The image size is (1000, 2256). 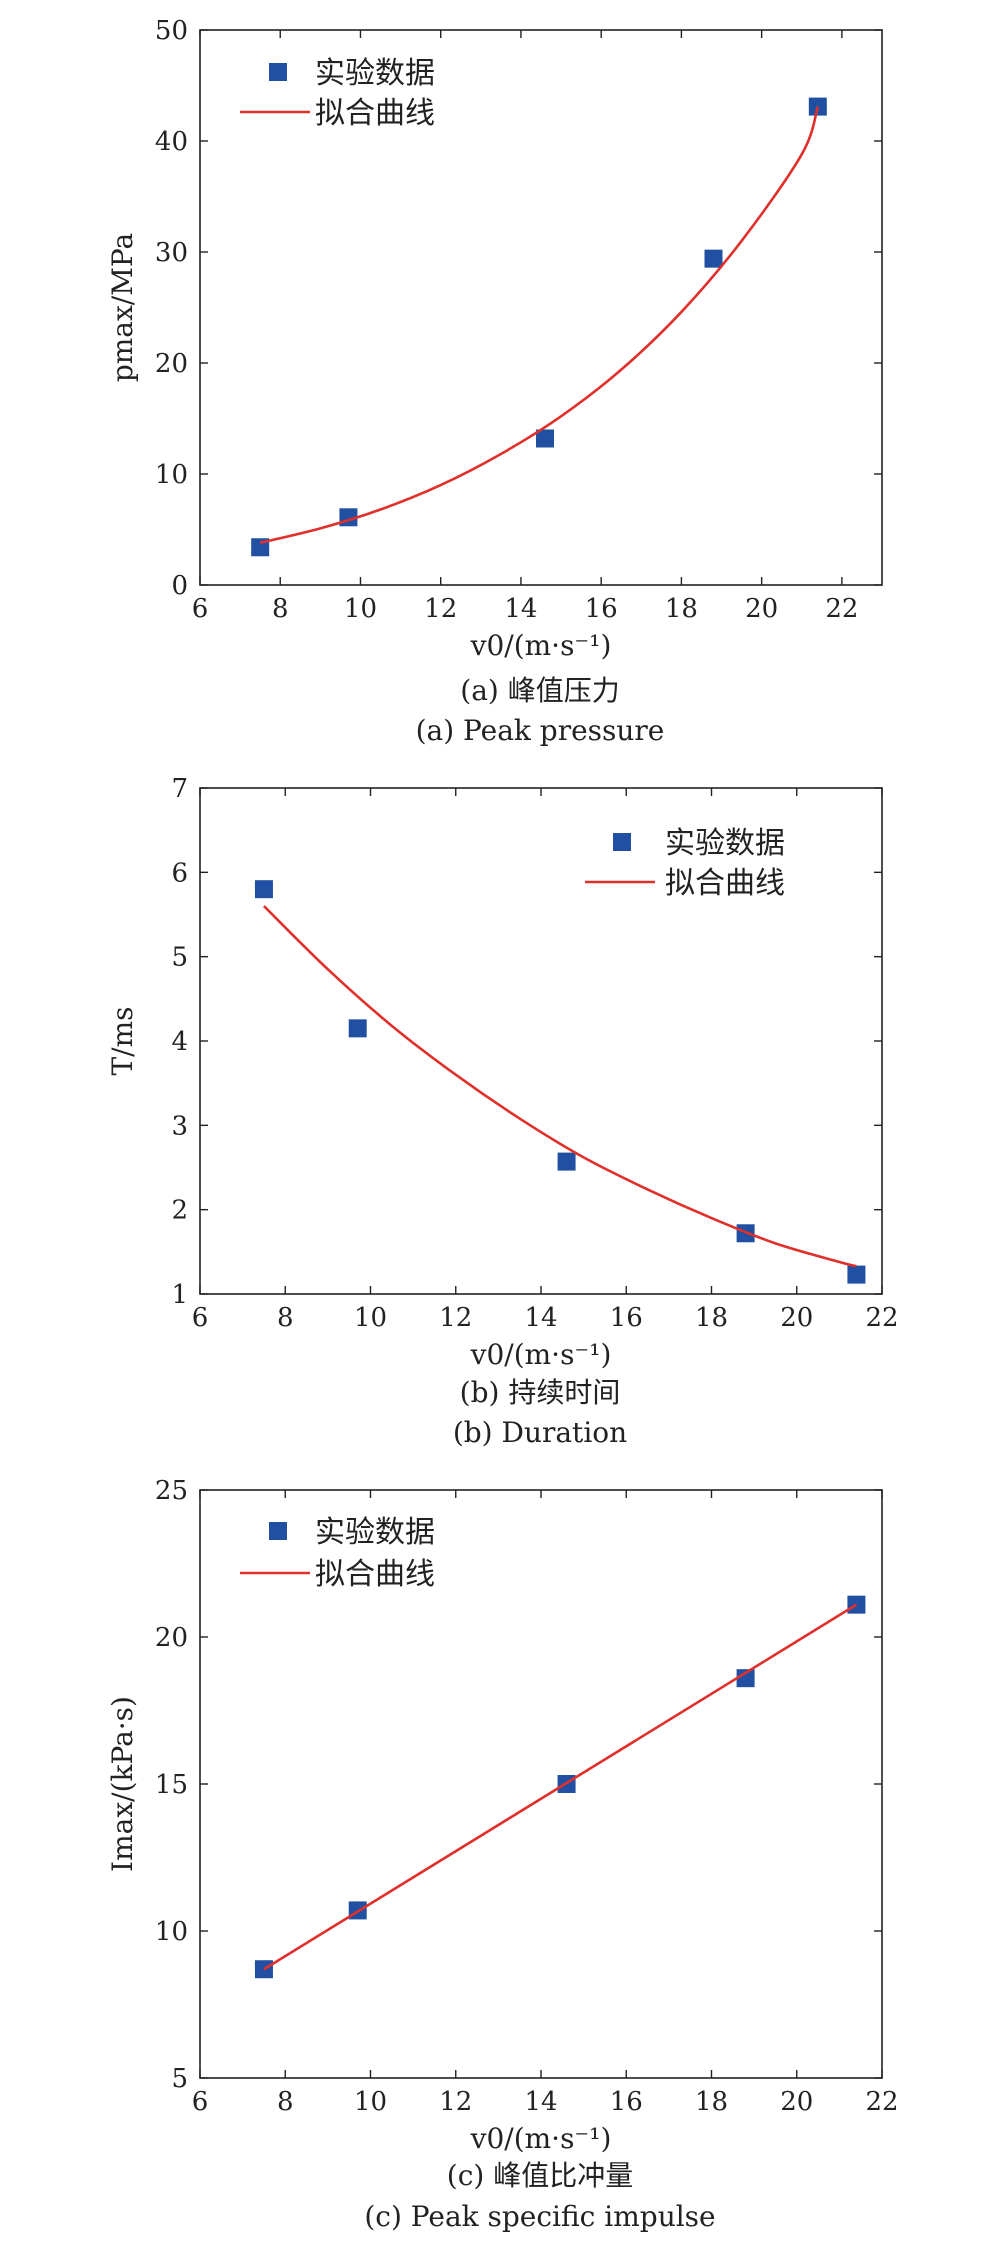 What do you see at coordinates (122, 1784) in the screenshot?
I see `y-axis-label: Imax/(kPa·s)` at bounding box center [122, 1784].